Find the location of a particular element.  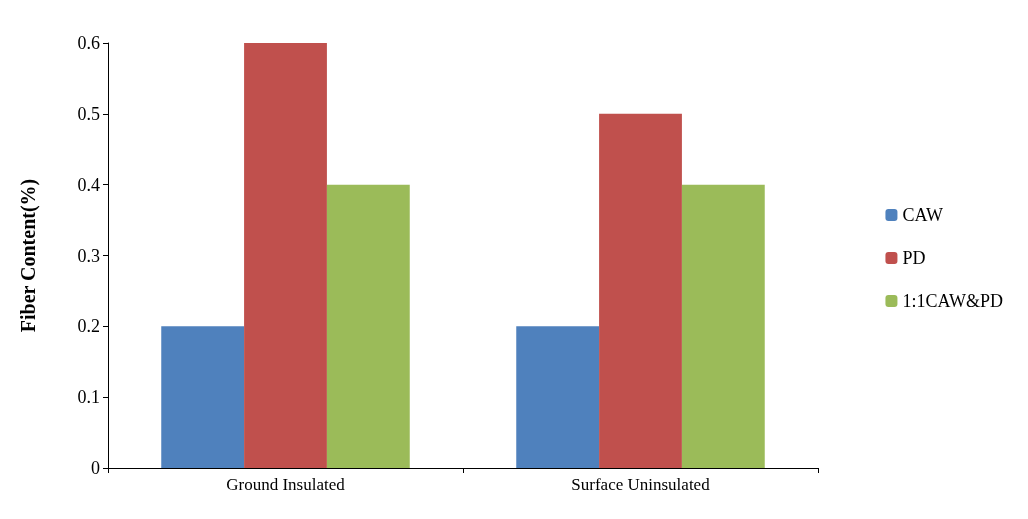

y-tick-label: 0.1 is located at coordinates (88, 397).